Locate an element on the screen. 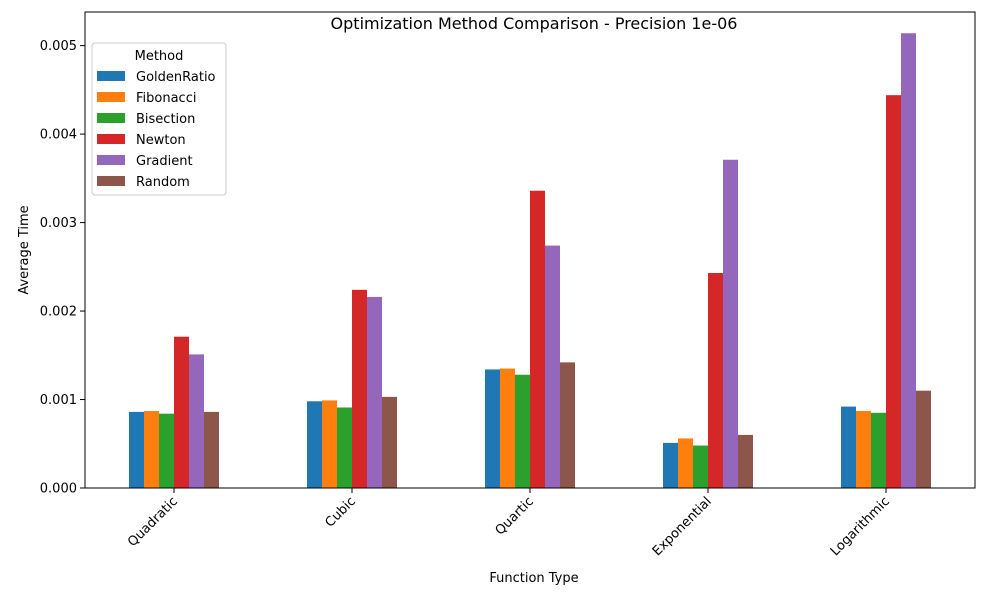 This screenshot has height=600, width=1000. legend-box is located at coordinates (159, 119).